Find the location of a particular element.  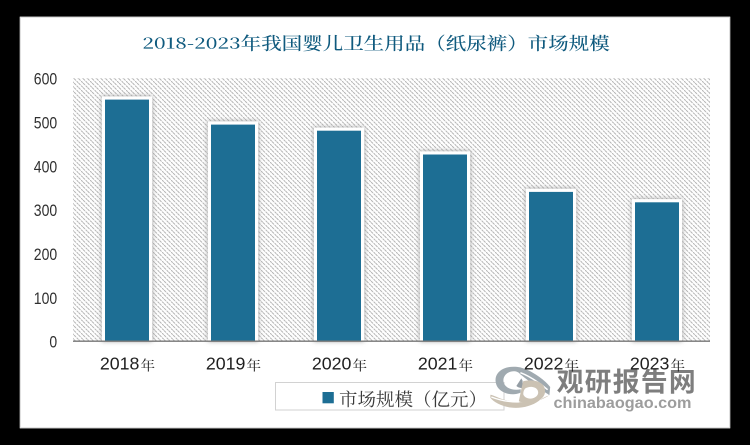

svg-text: 100 is located at coordinates (45, 298).